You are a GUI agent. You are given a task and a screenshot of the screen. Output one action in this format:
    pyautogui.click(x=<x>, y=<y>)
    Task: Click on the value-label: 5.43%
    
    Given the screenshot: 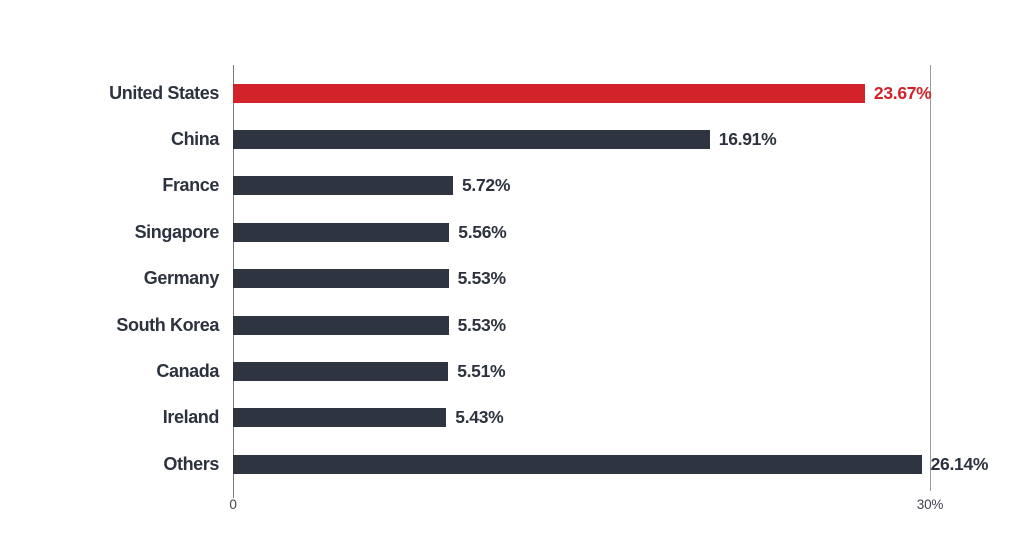 What is the action you would take?
    pyautogui.click(x=479, y=417)
    